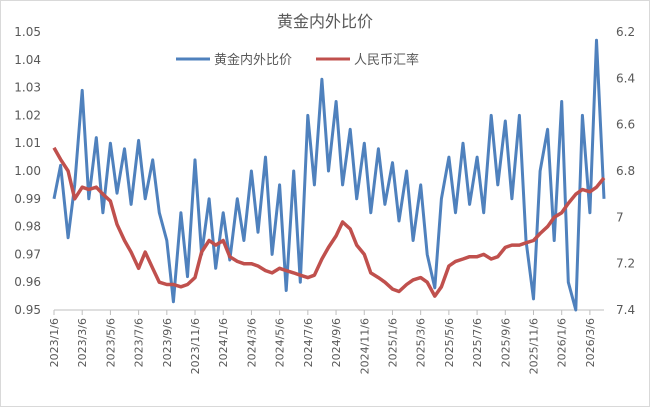 This screenshot has height=411, width=650. Describe the element at coordinates (590, 342) in the screenshot. I see `x-tick-label: 2026/3/6` at that location.